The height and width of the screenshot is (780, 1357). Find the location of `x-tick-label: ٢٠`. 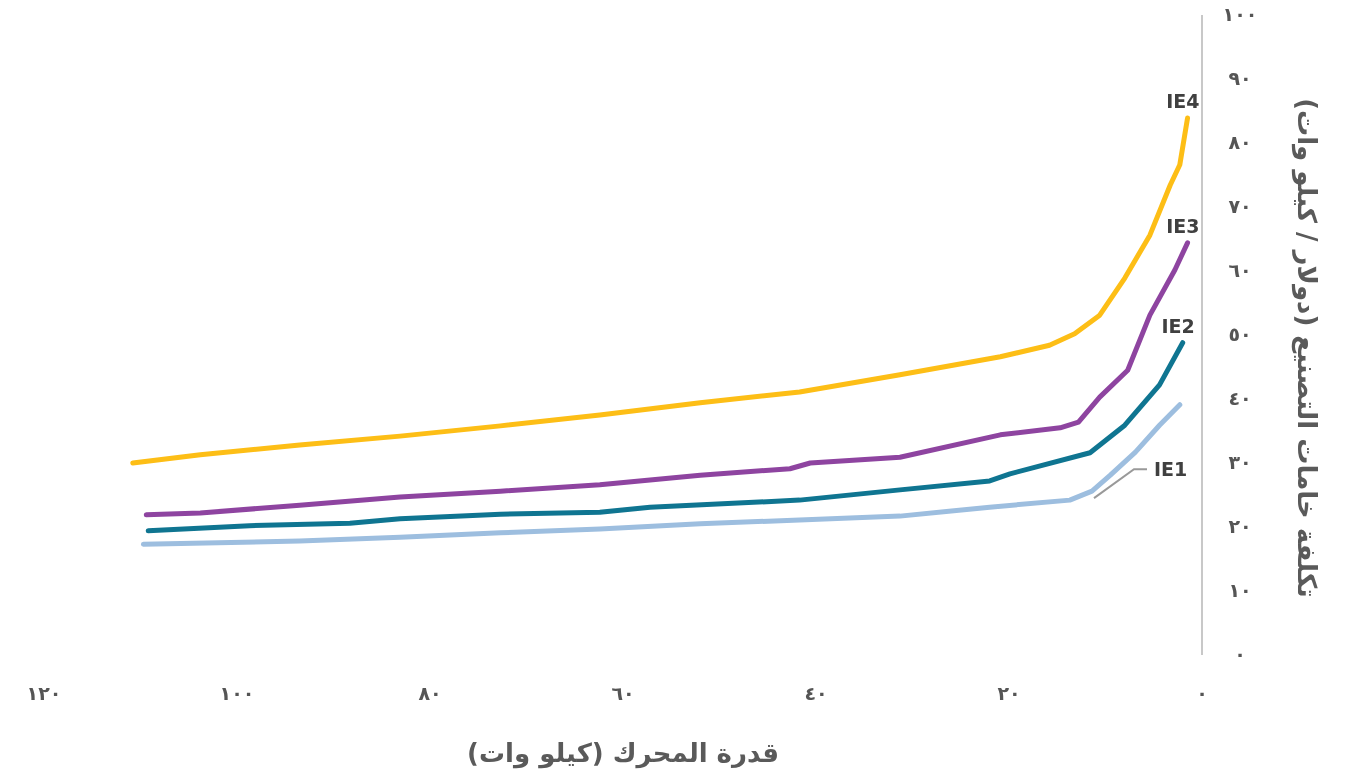

x-tick-label: ٢٠ is located at coordinates (1009, 693).